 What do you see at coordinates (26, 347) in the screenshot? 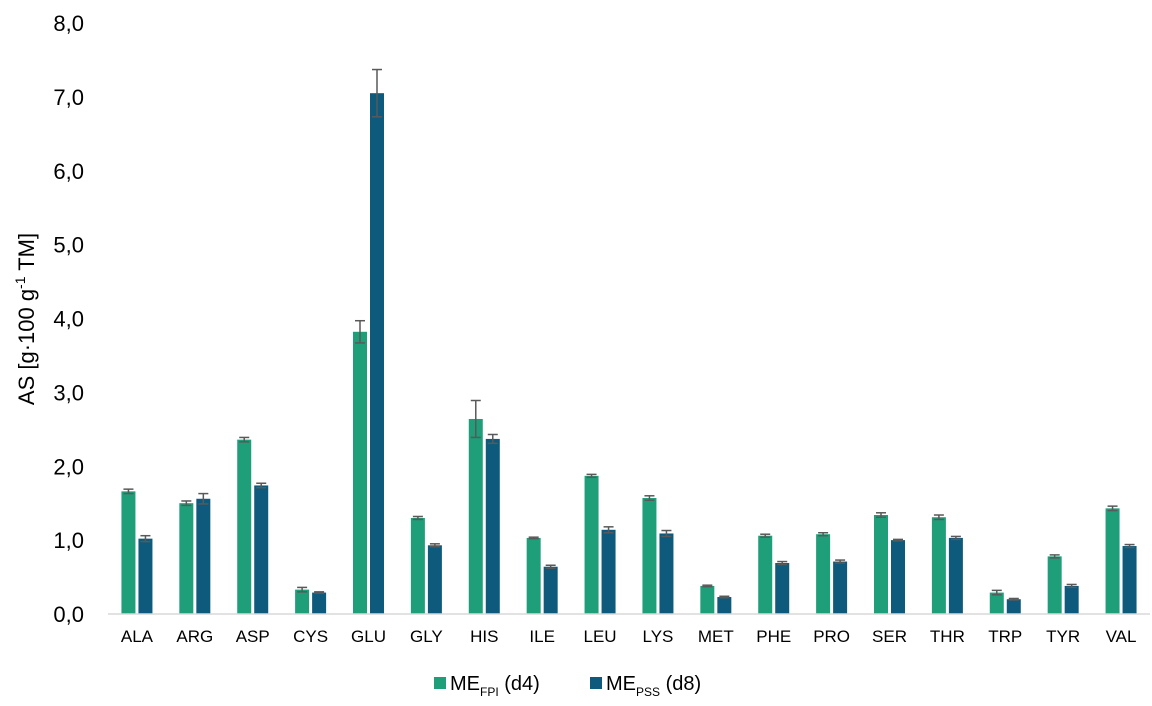
I see `y-axis-title-main: AS [g·100 g` at bounding box center [26, 347].